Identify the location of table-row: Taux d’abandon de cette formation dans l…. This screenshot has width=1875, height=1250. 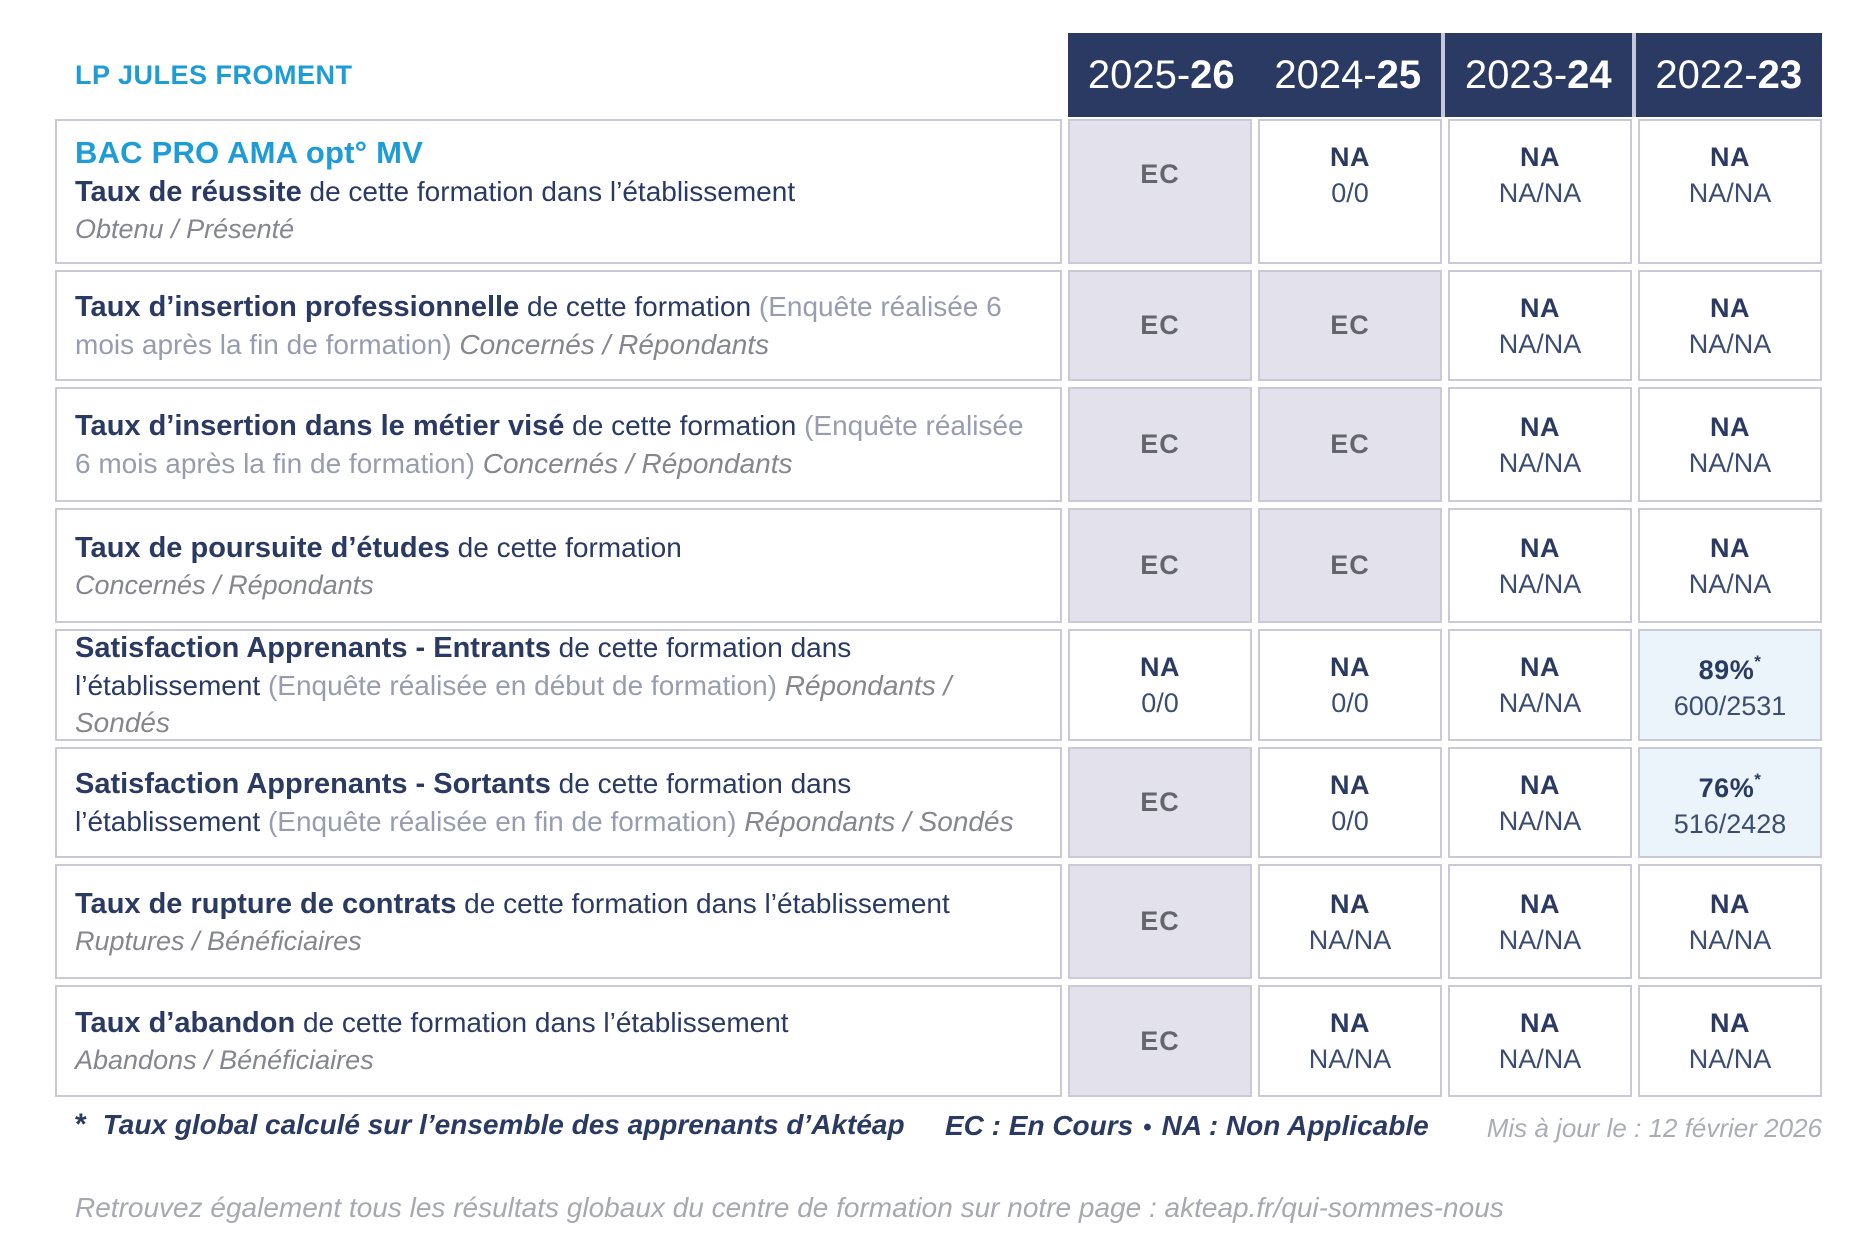
(938, 1041).